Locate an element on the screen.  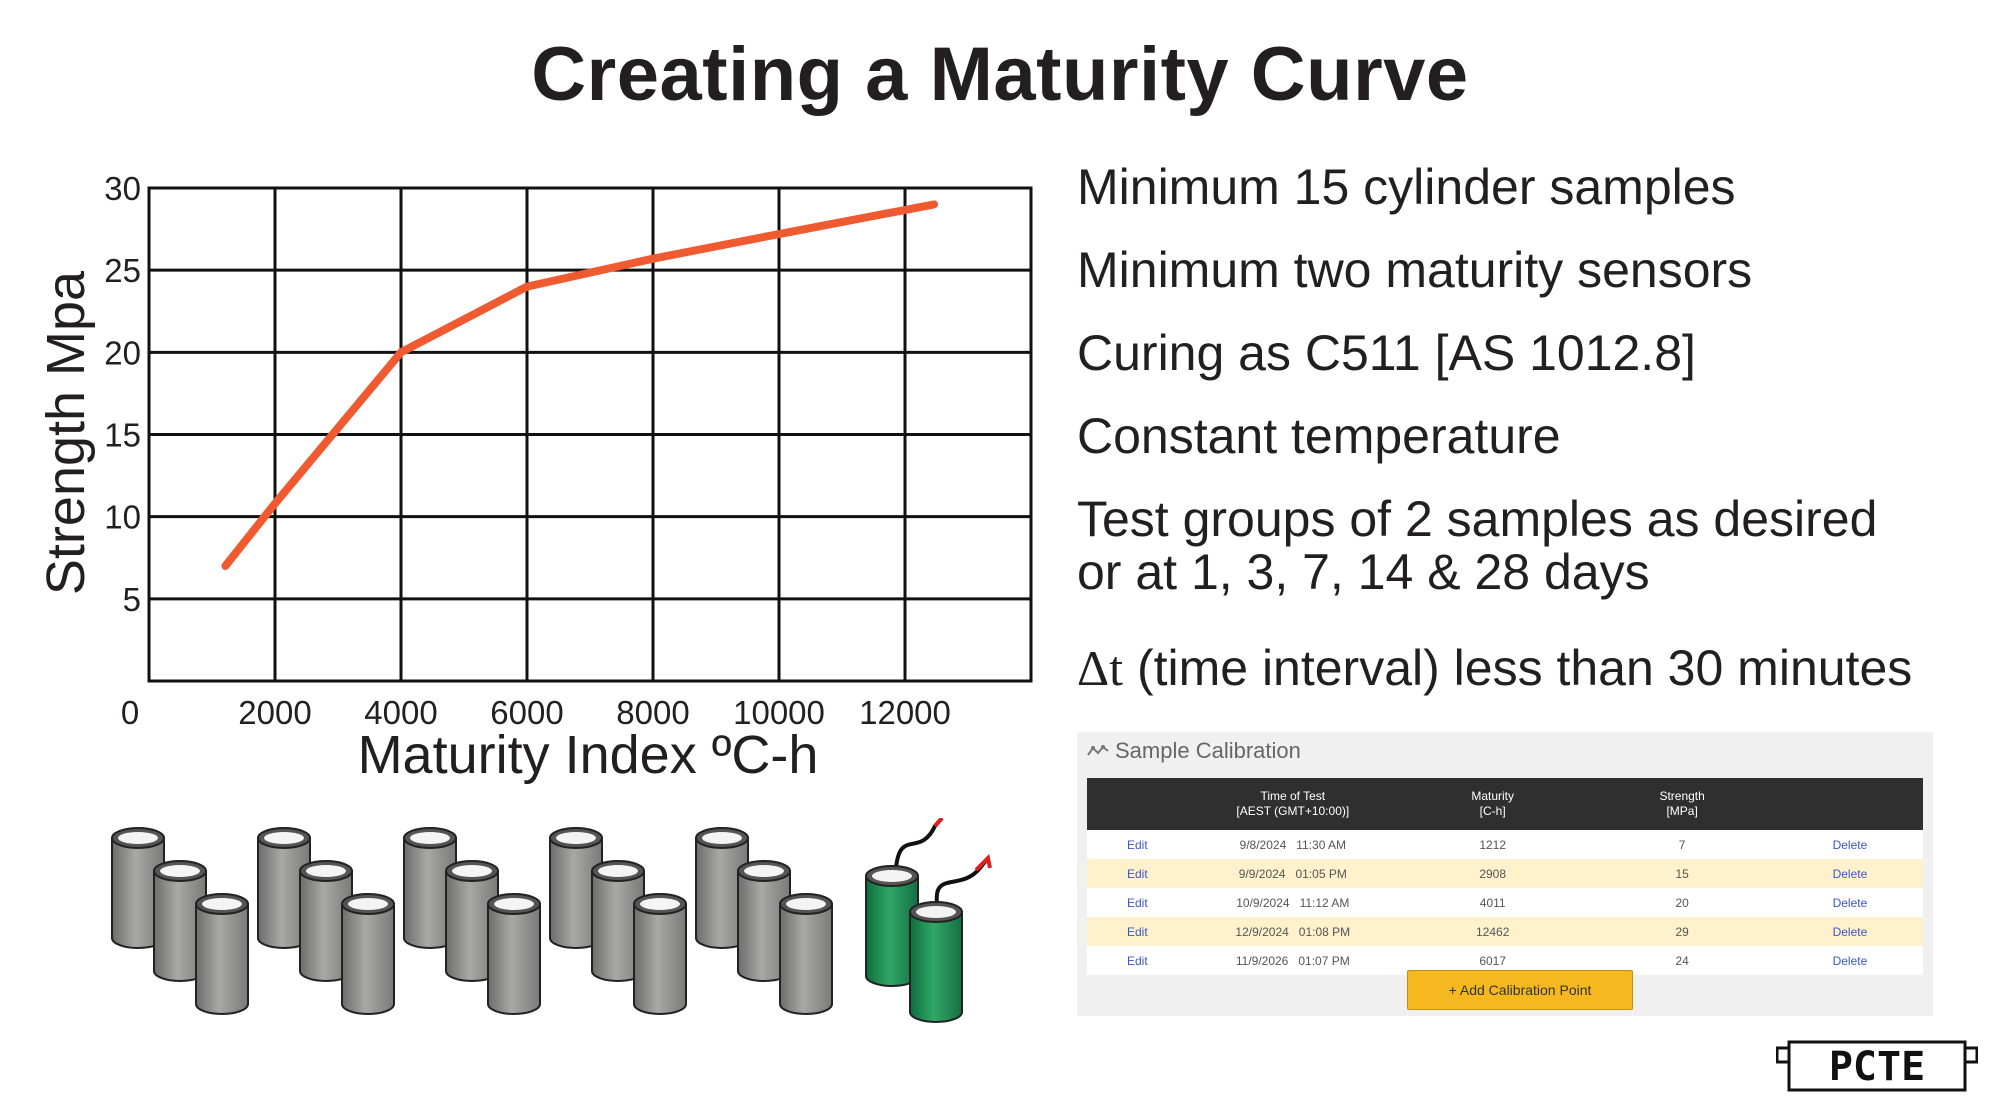
series-line is located at coordinates (580, 385).